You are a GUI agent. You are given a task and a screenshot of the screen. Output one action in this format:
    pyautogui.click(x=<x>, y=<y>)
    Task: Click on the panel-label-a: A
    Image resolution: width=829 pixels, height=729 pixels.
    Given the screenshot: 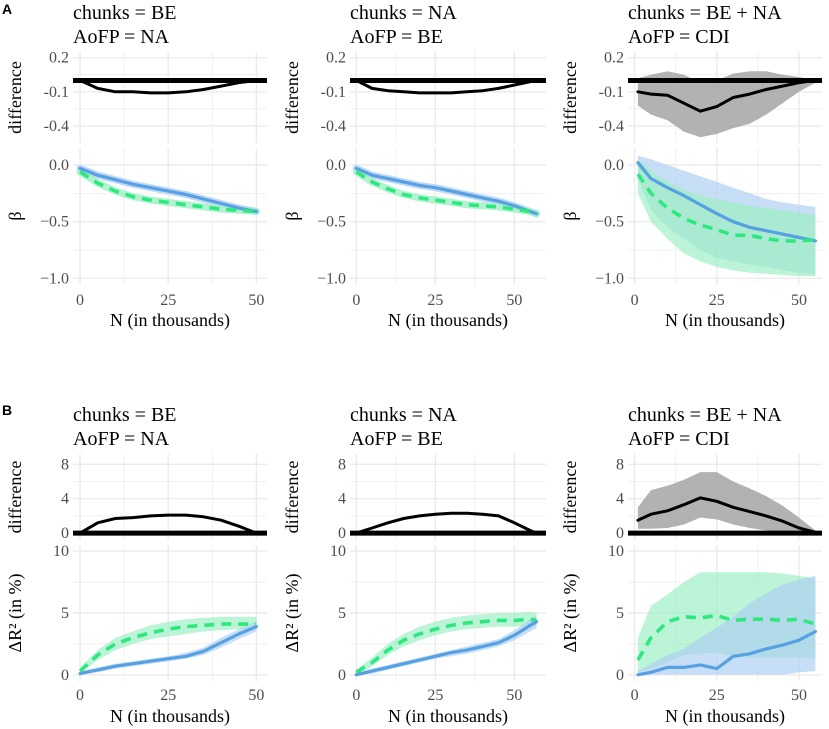 What is the action you would take?
    pyautogui.click(x=7, y=9)
    